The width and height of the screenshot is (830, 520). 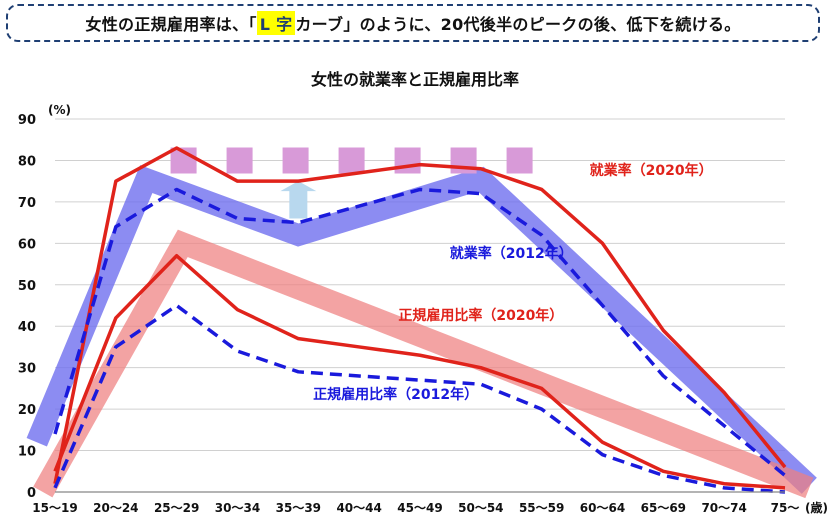 What do you see at coordinates (395, 394) in the screenshot?
I see `series-label: 正規雇用比率（2012年）` at bounding box center [395, 394].